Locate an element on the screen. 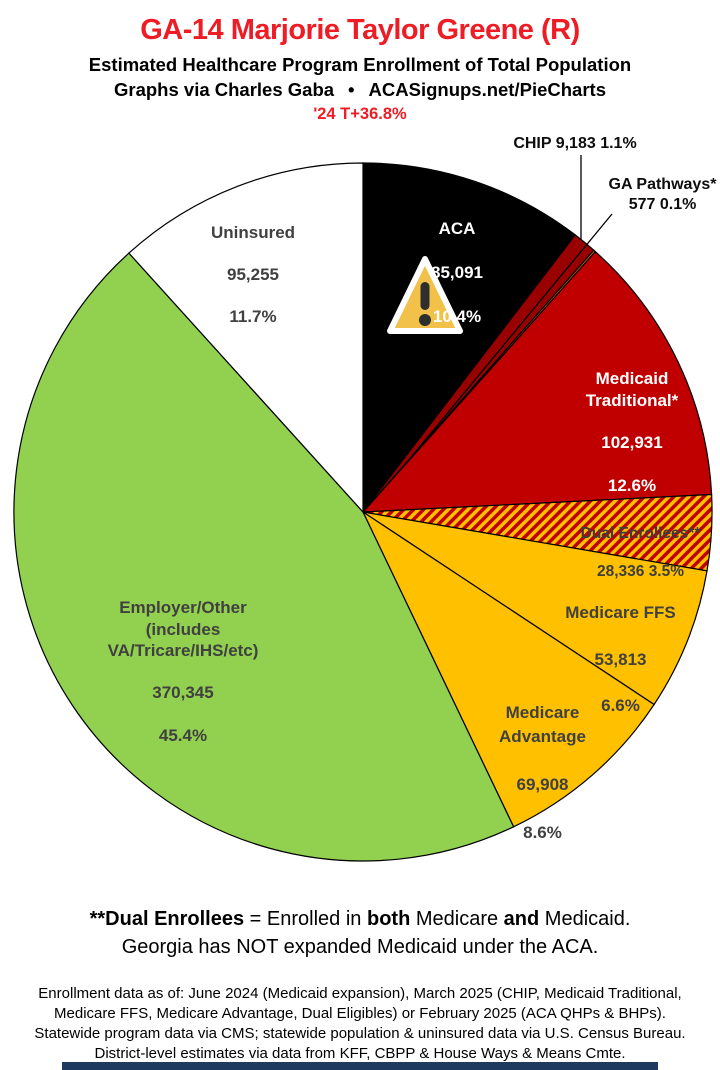 The height and width of the screenshot is (1070, 720). page-title: GA-14 Marjorie Taylor Greene (R) is located at coordinates (360, 30).